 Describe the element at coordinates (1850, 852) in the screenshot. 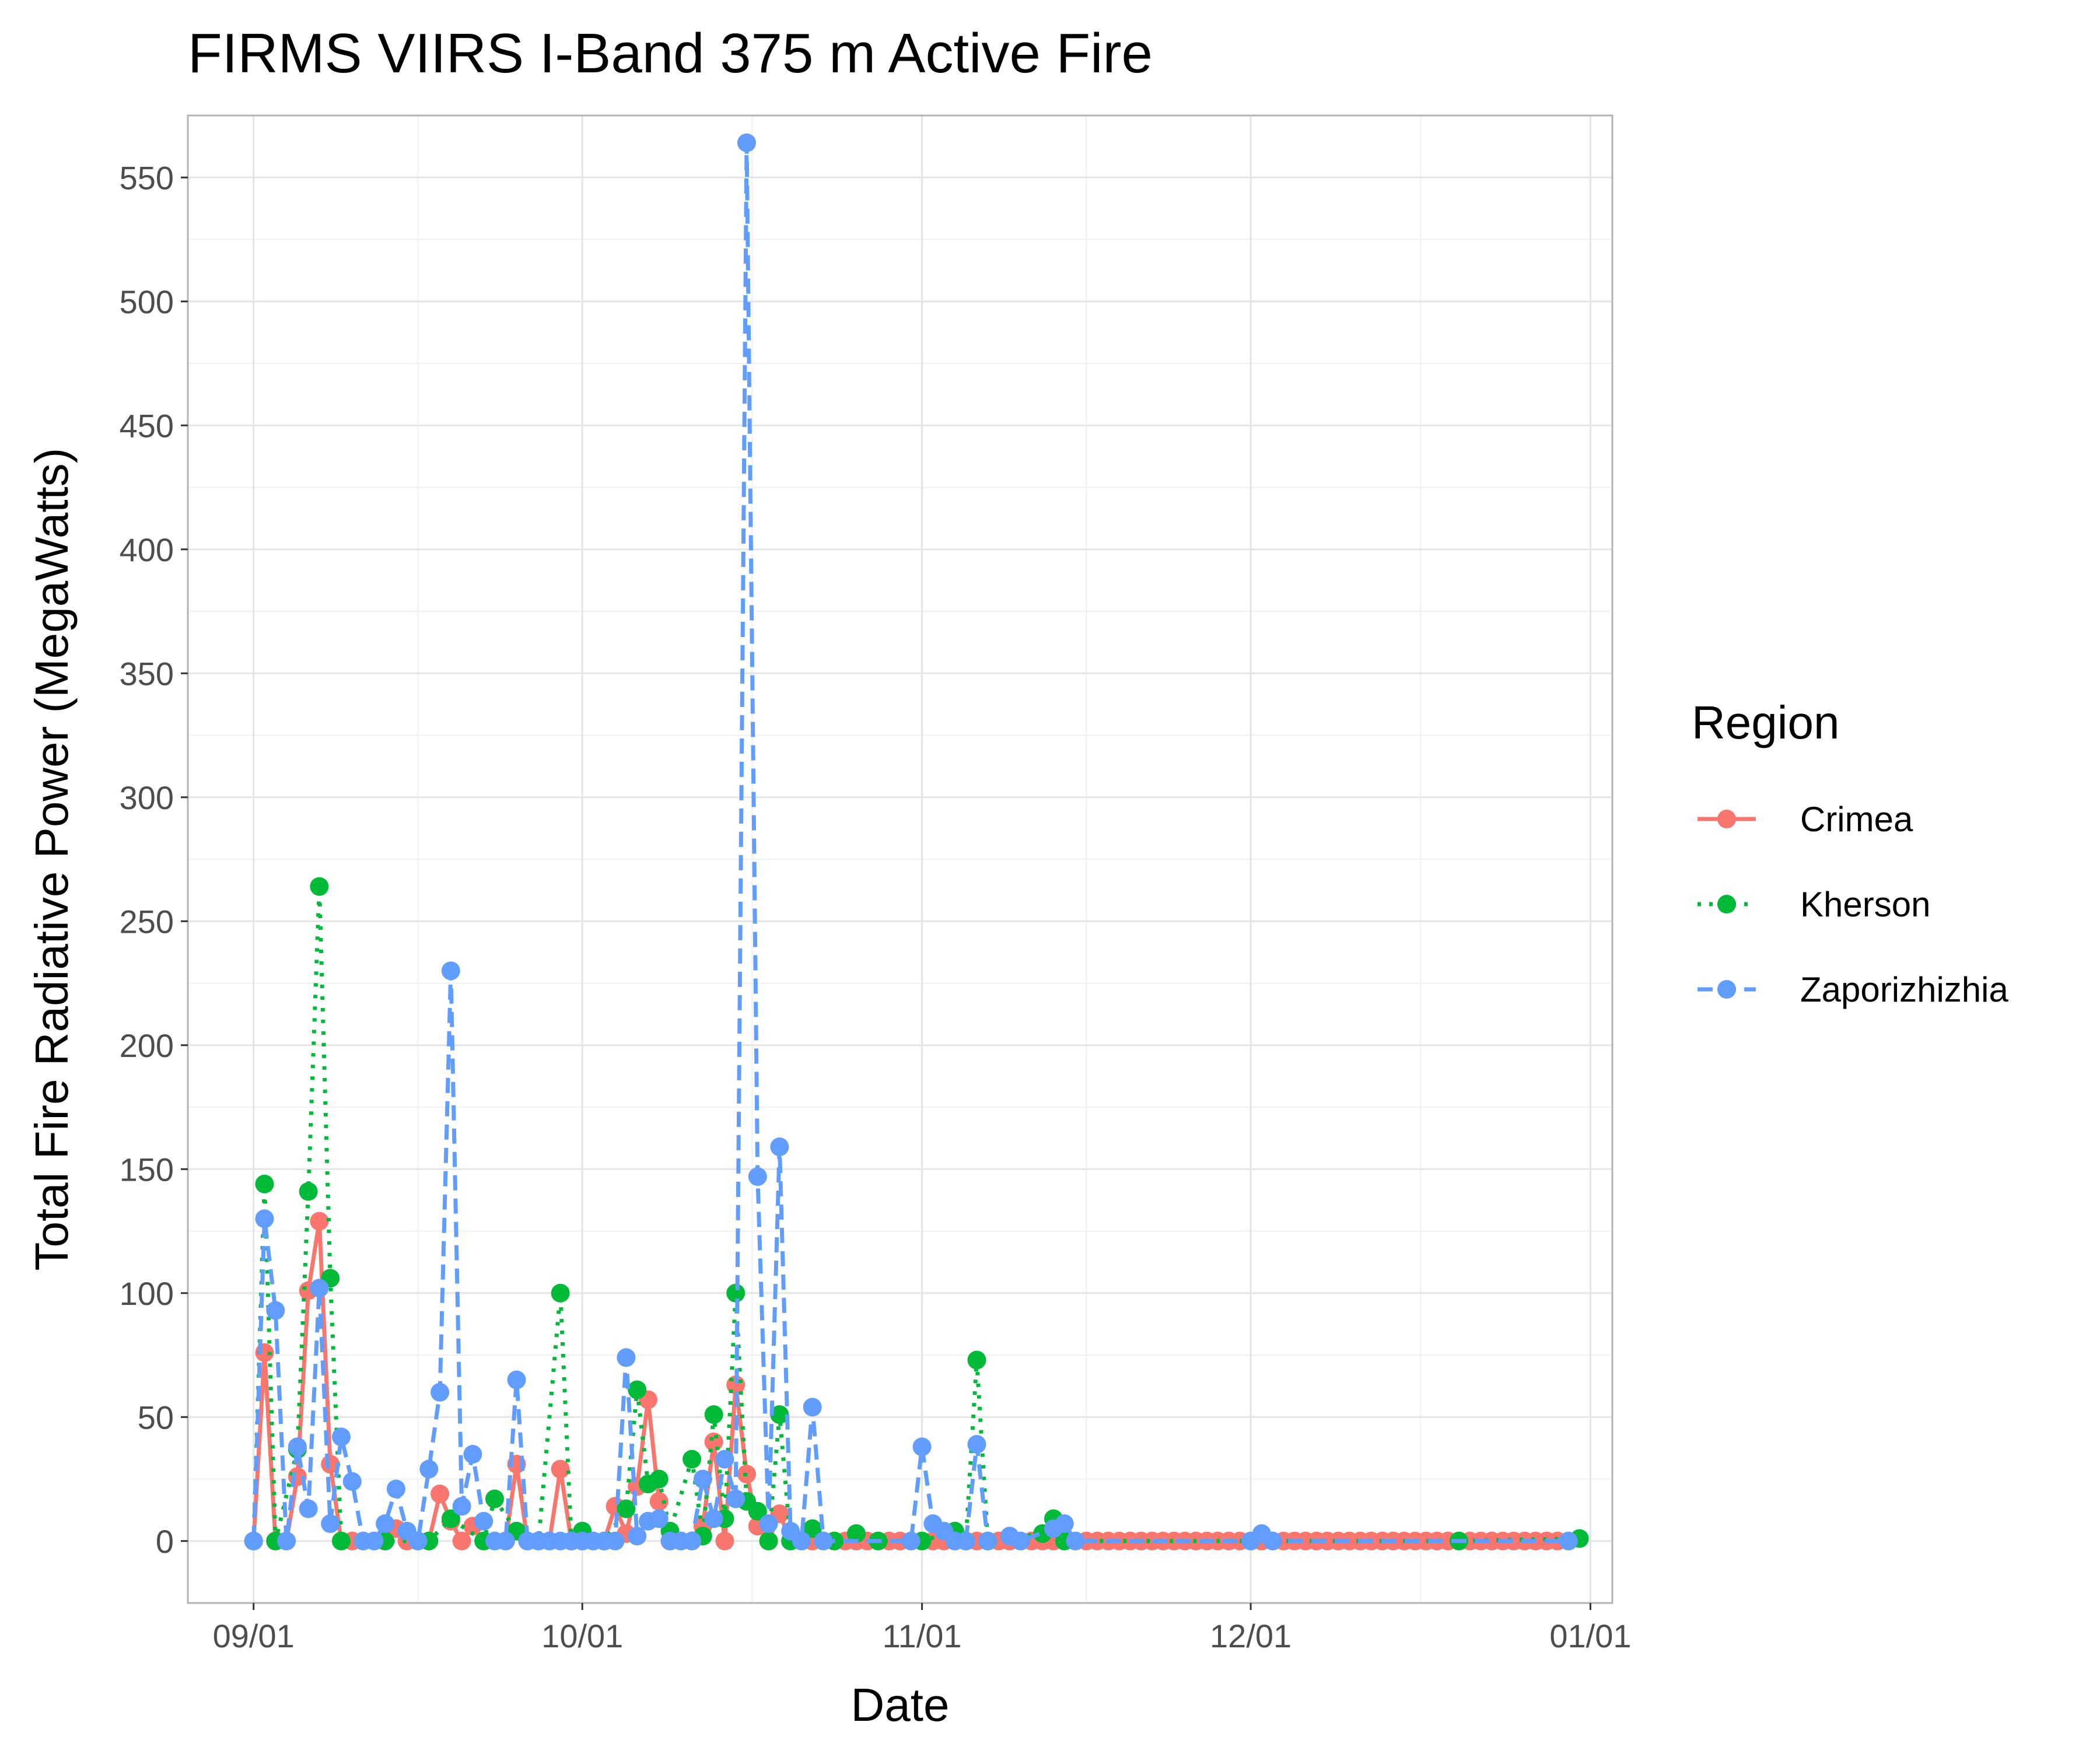

I see `legend: Region Crimea Kherson Zaporizhizhia` at that location.